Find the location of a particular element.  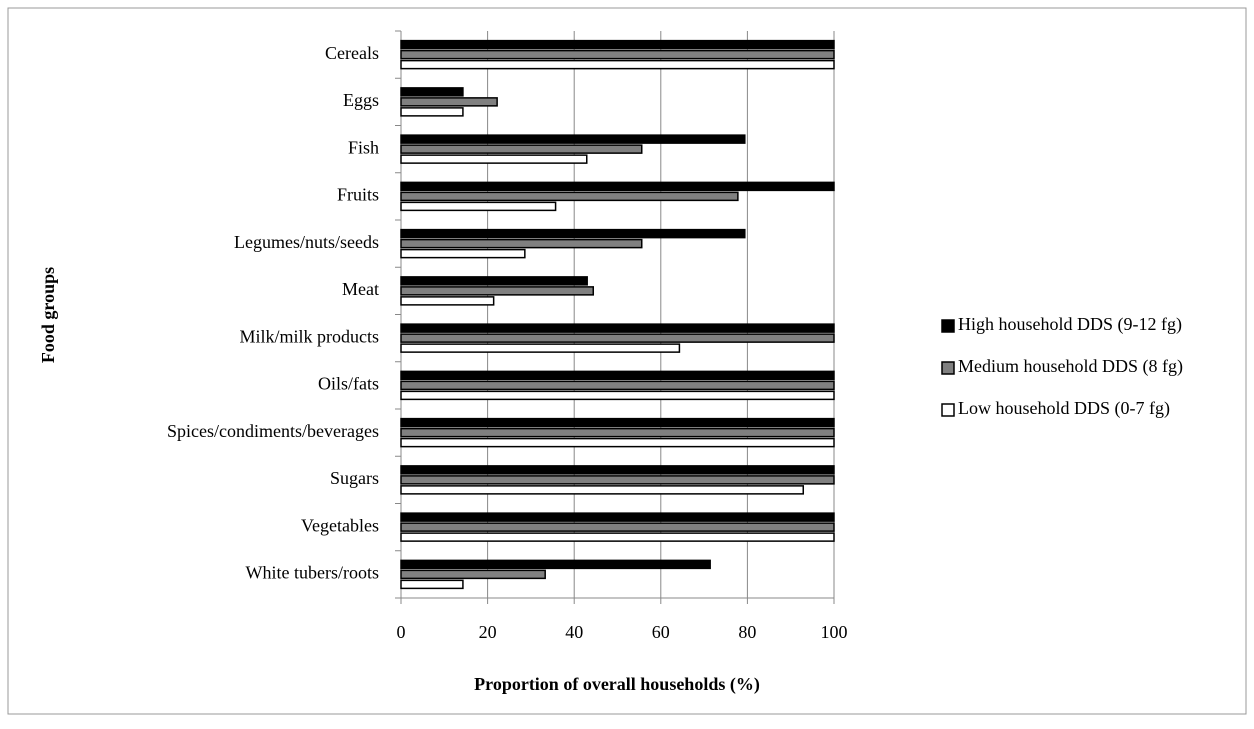

y-tick-label: Meat is located at coordinates (360, 289).